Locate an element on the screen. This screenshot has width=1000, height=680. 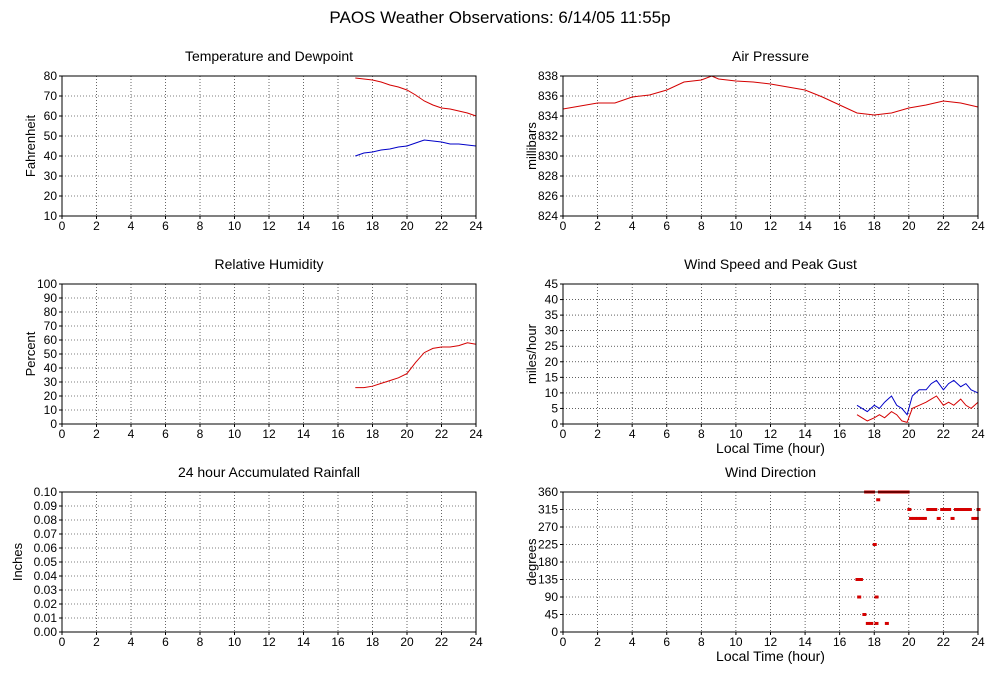
y-tick-label: 35 is located at coordinates (552, 315).